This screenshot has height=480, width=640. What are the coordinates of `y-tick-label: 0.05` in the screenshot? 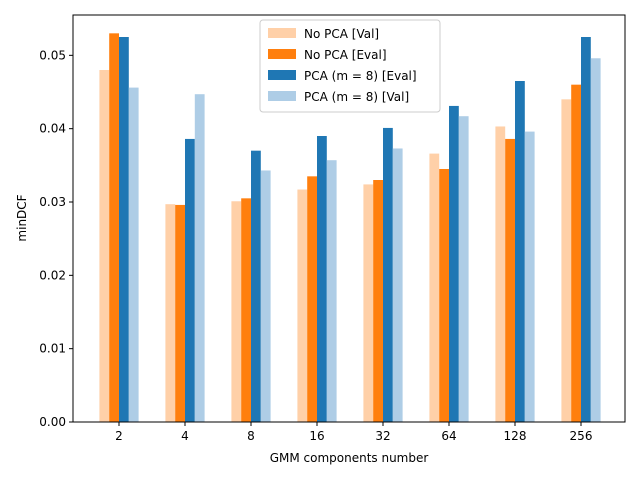 It's located at (52, 55).